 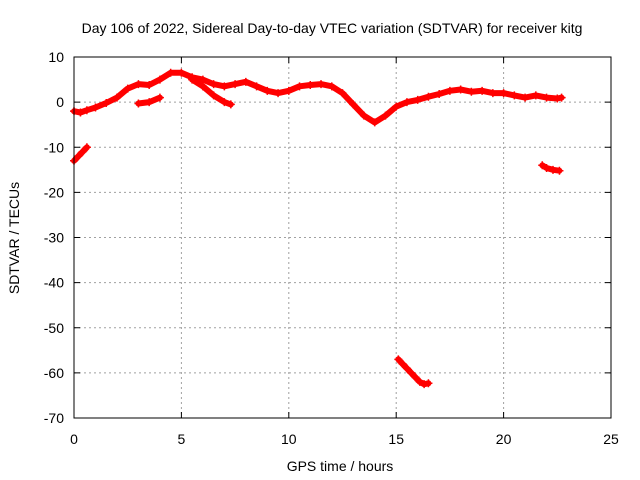 I want to click on y-tick-label: -40, so click(x=54, y=283).